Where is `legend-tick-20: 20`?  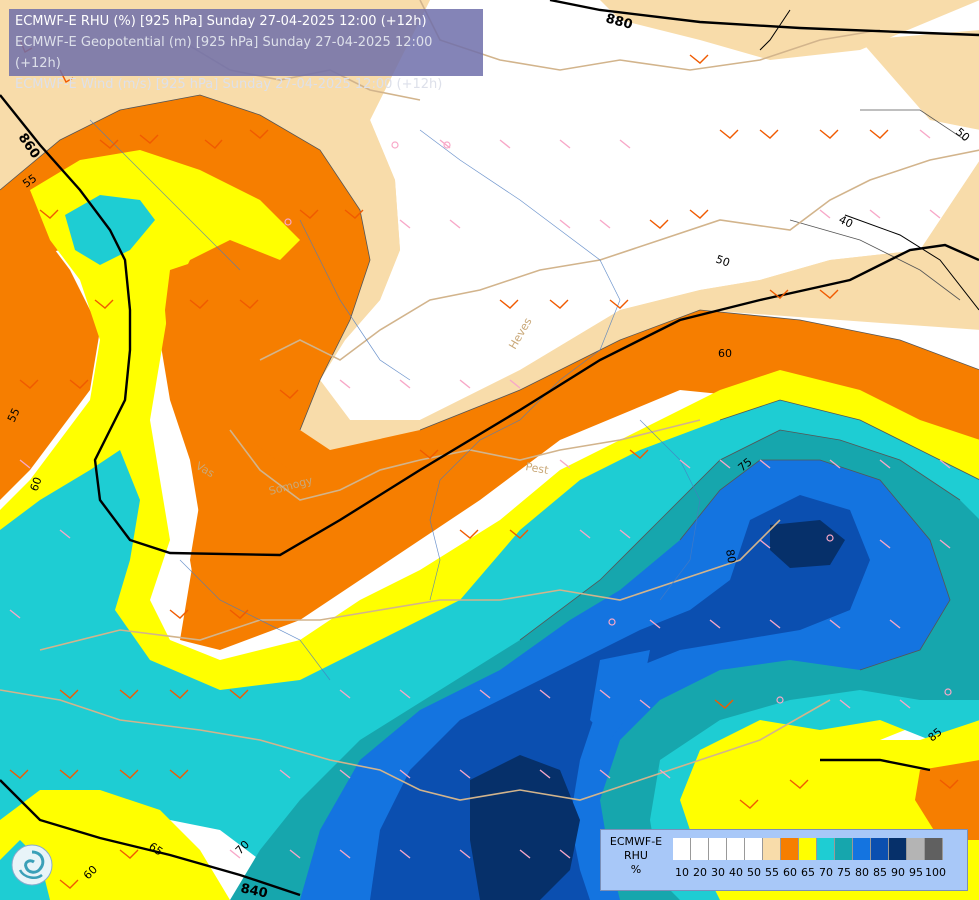
legend-tick-20: 20 is located at coordinates (700, 872).